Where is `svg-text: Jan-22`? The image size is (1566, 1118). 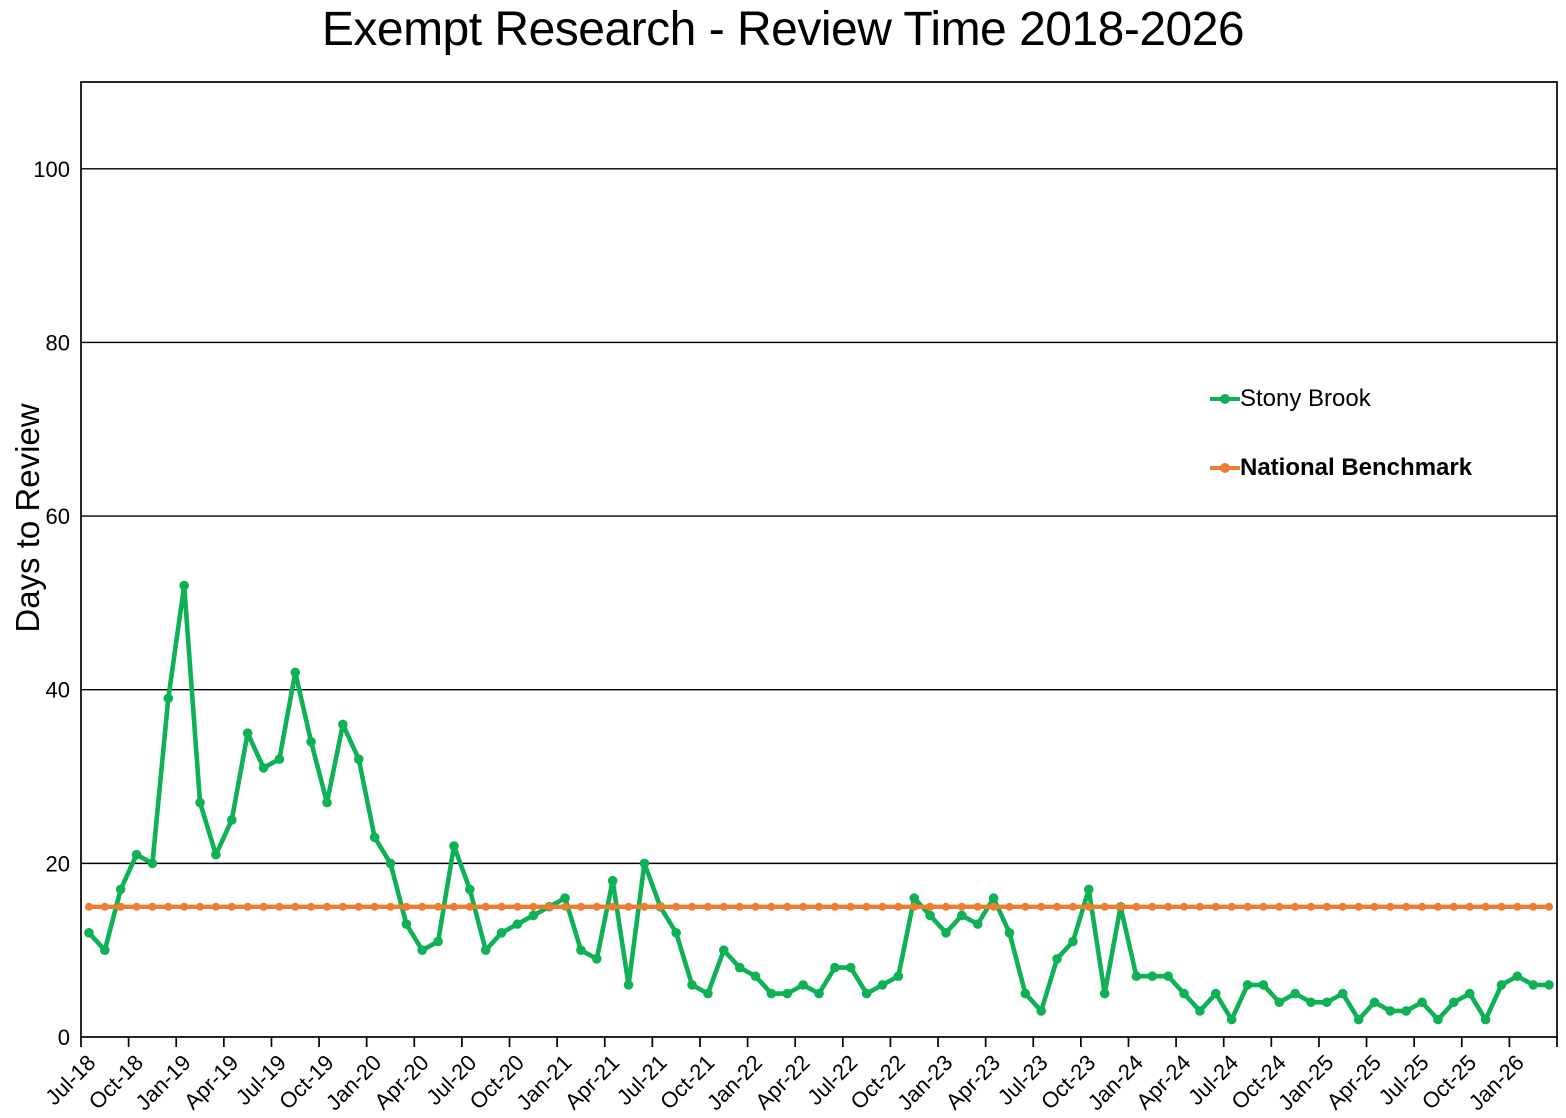 svg-text: Jan-22 is located at coordinates (734, 1082).